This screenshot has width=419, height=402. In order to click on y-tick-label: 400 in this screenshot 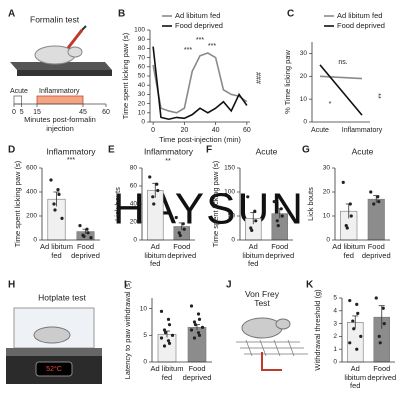, I will do `click(31, 192)`.